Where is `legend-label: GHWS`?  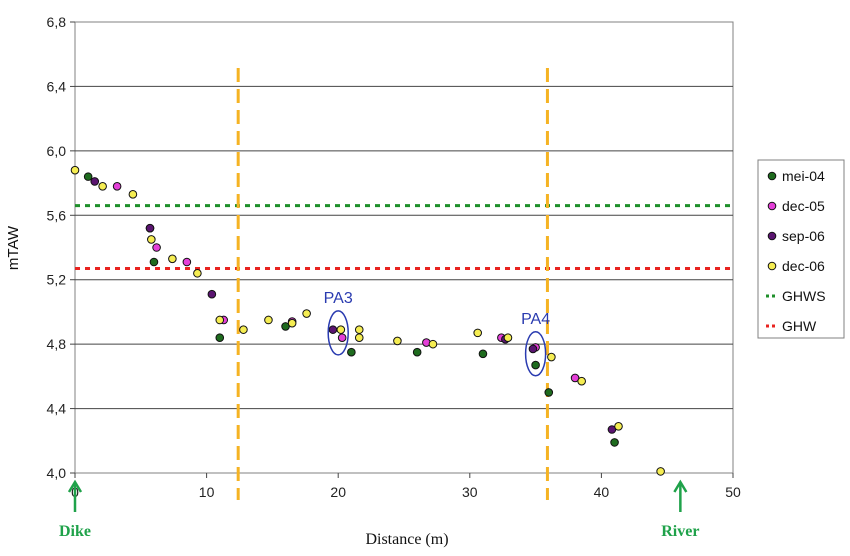
legend-label: GHWS is located at coordinates (804, 296).